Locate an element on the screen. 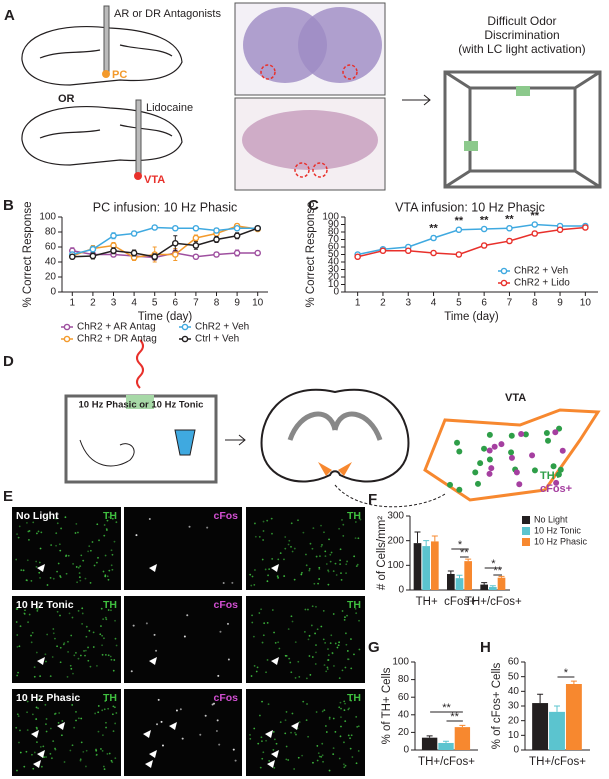 The width and height of the screenshot is (609, 779). cell-dots is located at coordinates (506, 459).